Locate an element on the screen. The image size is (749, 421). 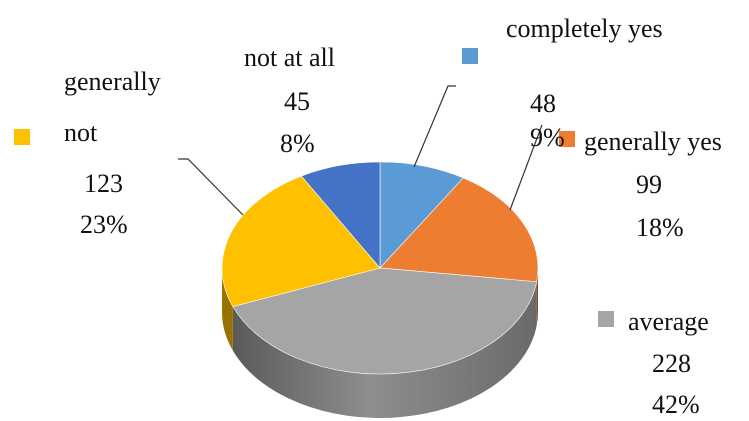
percent-label-generally-not: 23% is located at coordinates (104, 224).